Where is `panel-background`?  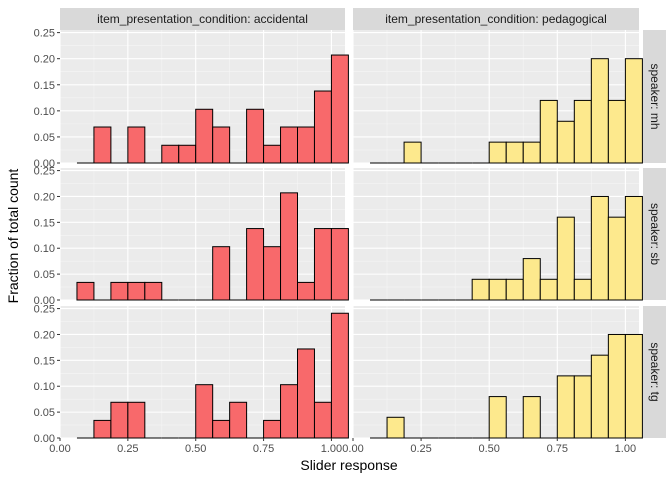 panel-background is located at coordinates (202, 234).